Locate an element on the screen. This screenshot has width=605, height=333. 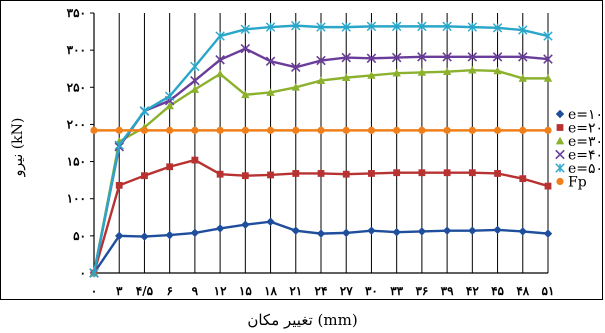
x-tick-label: ۴/۵ is located at coordinates (145, 291).